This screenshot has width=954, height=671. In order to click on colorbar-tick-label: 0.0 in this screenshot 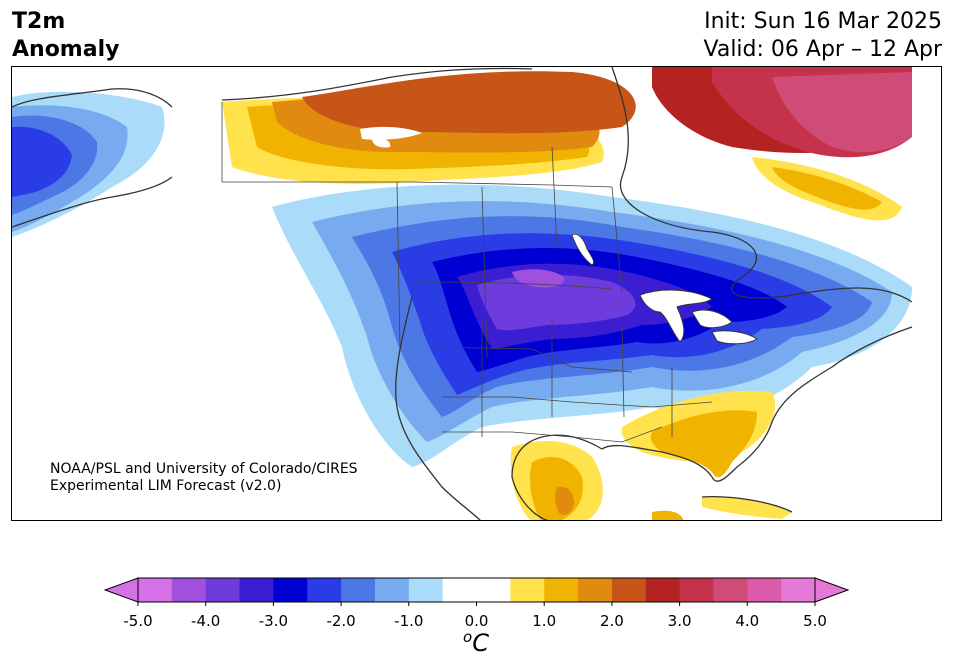, I will do `click(476, 621)`.